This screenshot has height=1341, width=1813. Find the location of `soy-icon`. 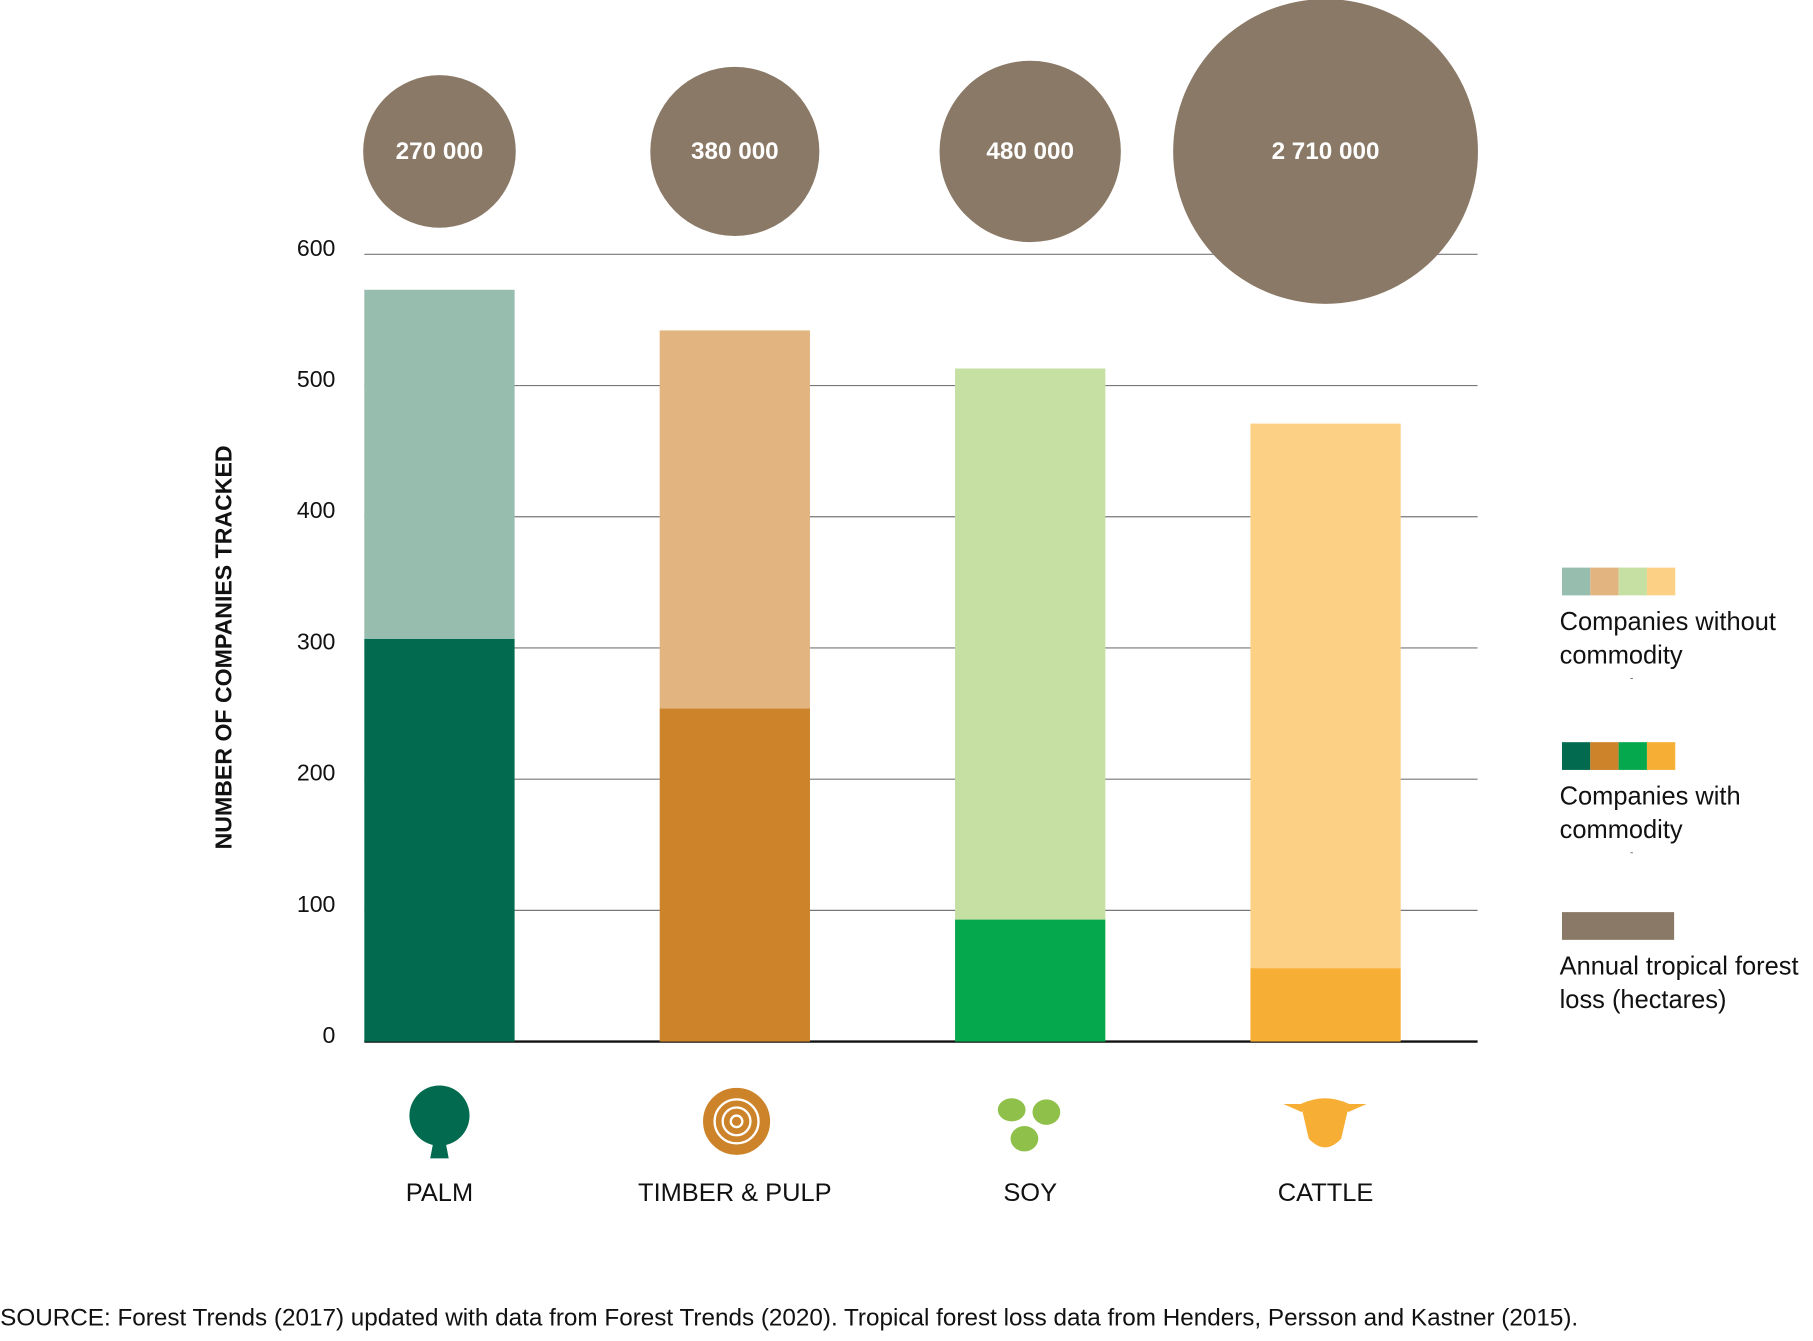

soy-icon is located at coordinates (1029, 1125).